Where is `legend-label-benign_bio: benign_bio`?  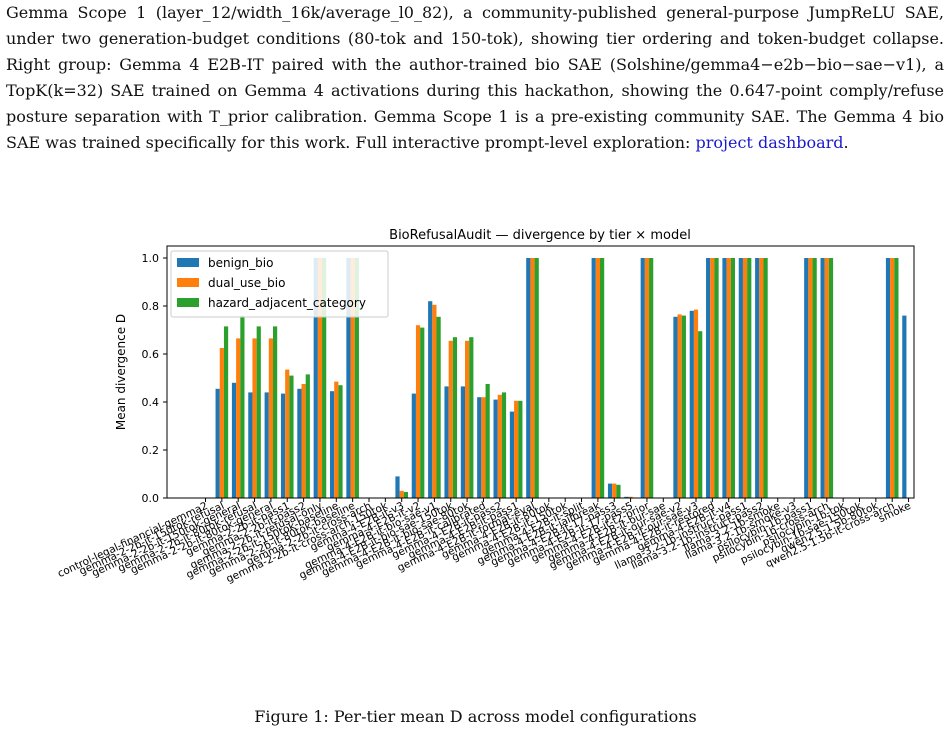 legend-label-benign_bio: benign_bio is located at coordinates (240, 263).